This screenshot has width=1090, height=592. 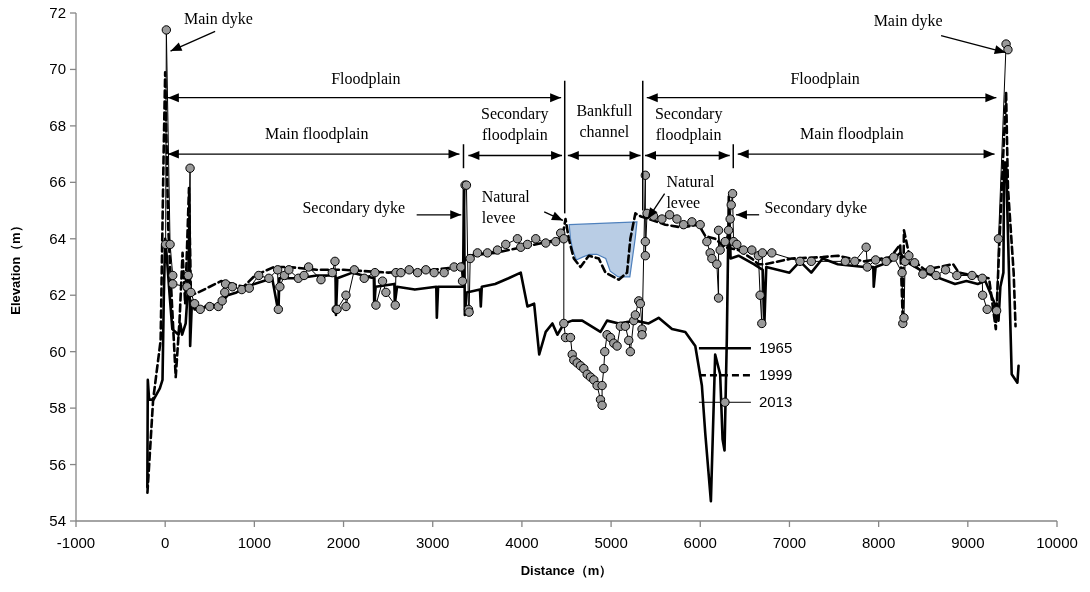 What do you see at coordinates (1057, 542) in the screenshot?
I see `x-tick-label: 10000` at bounding box center [1057, 542].